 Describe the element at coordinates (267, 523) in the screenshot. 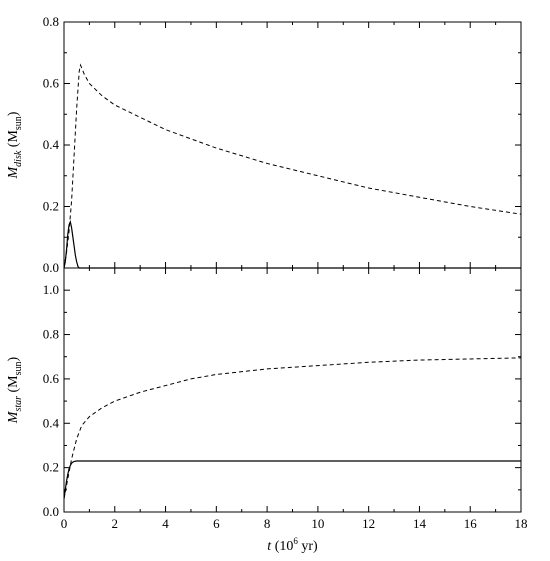

I see `x-tick-label: 8` at that location.